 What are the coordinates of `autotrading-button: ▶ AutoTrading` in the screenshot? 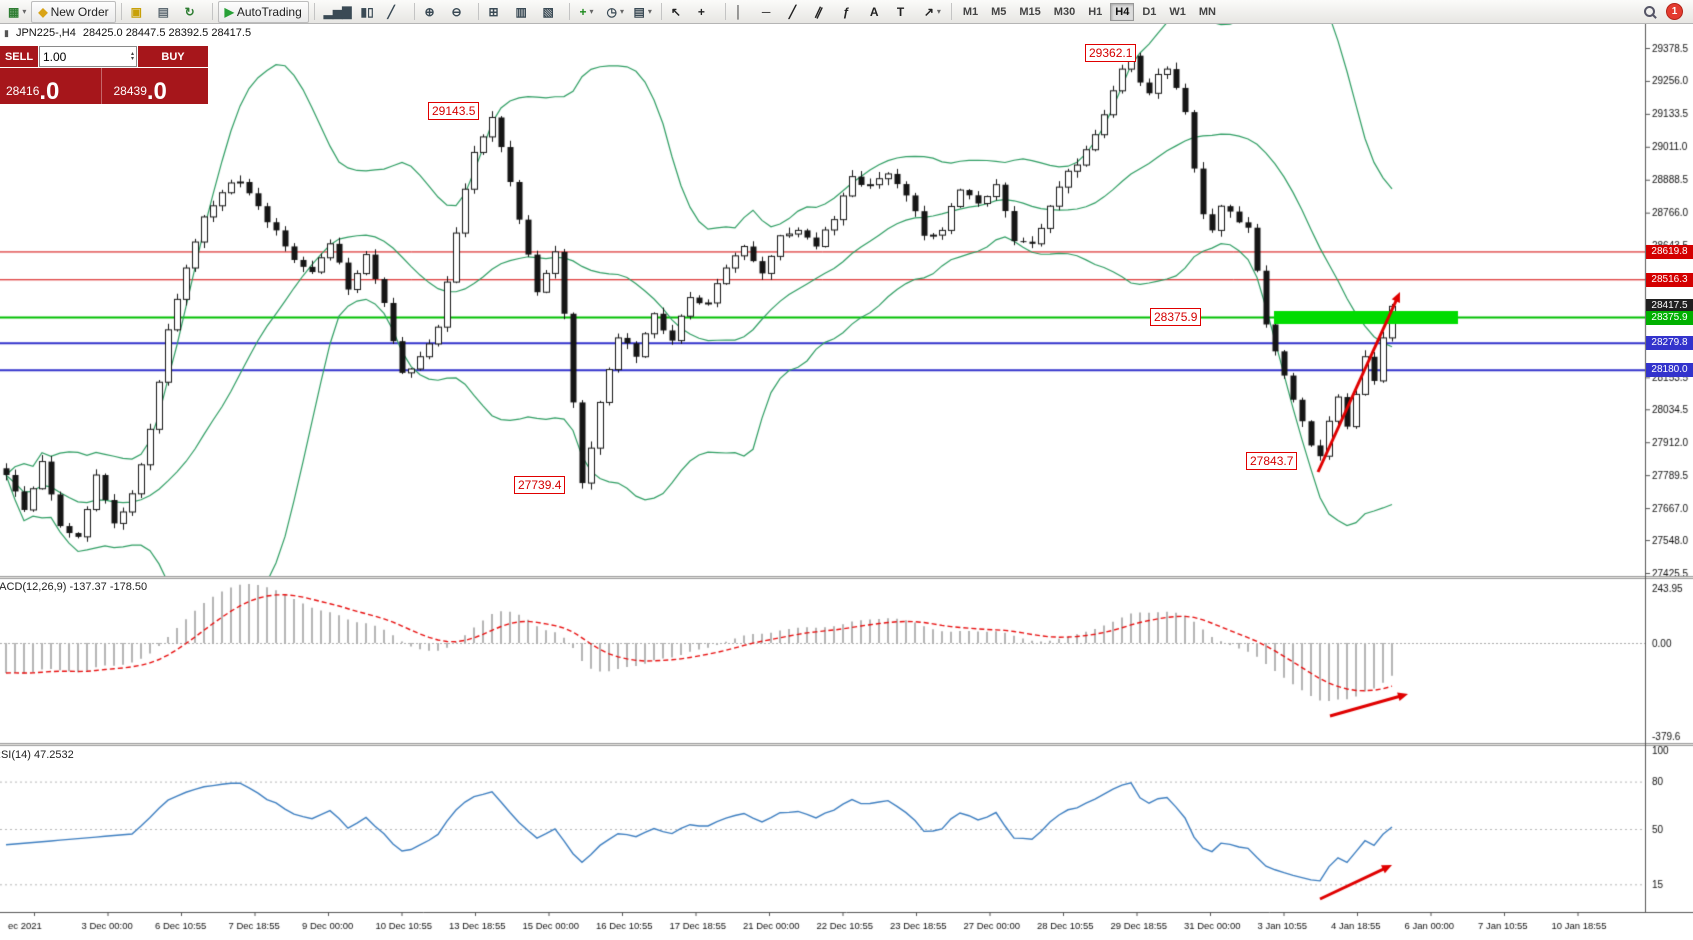 It's located at (263, 11).